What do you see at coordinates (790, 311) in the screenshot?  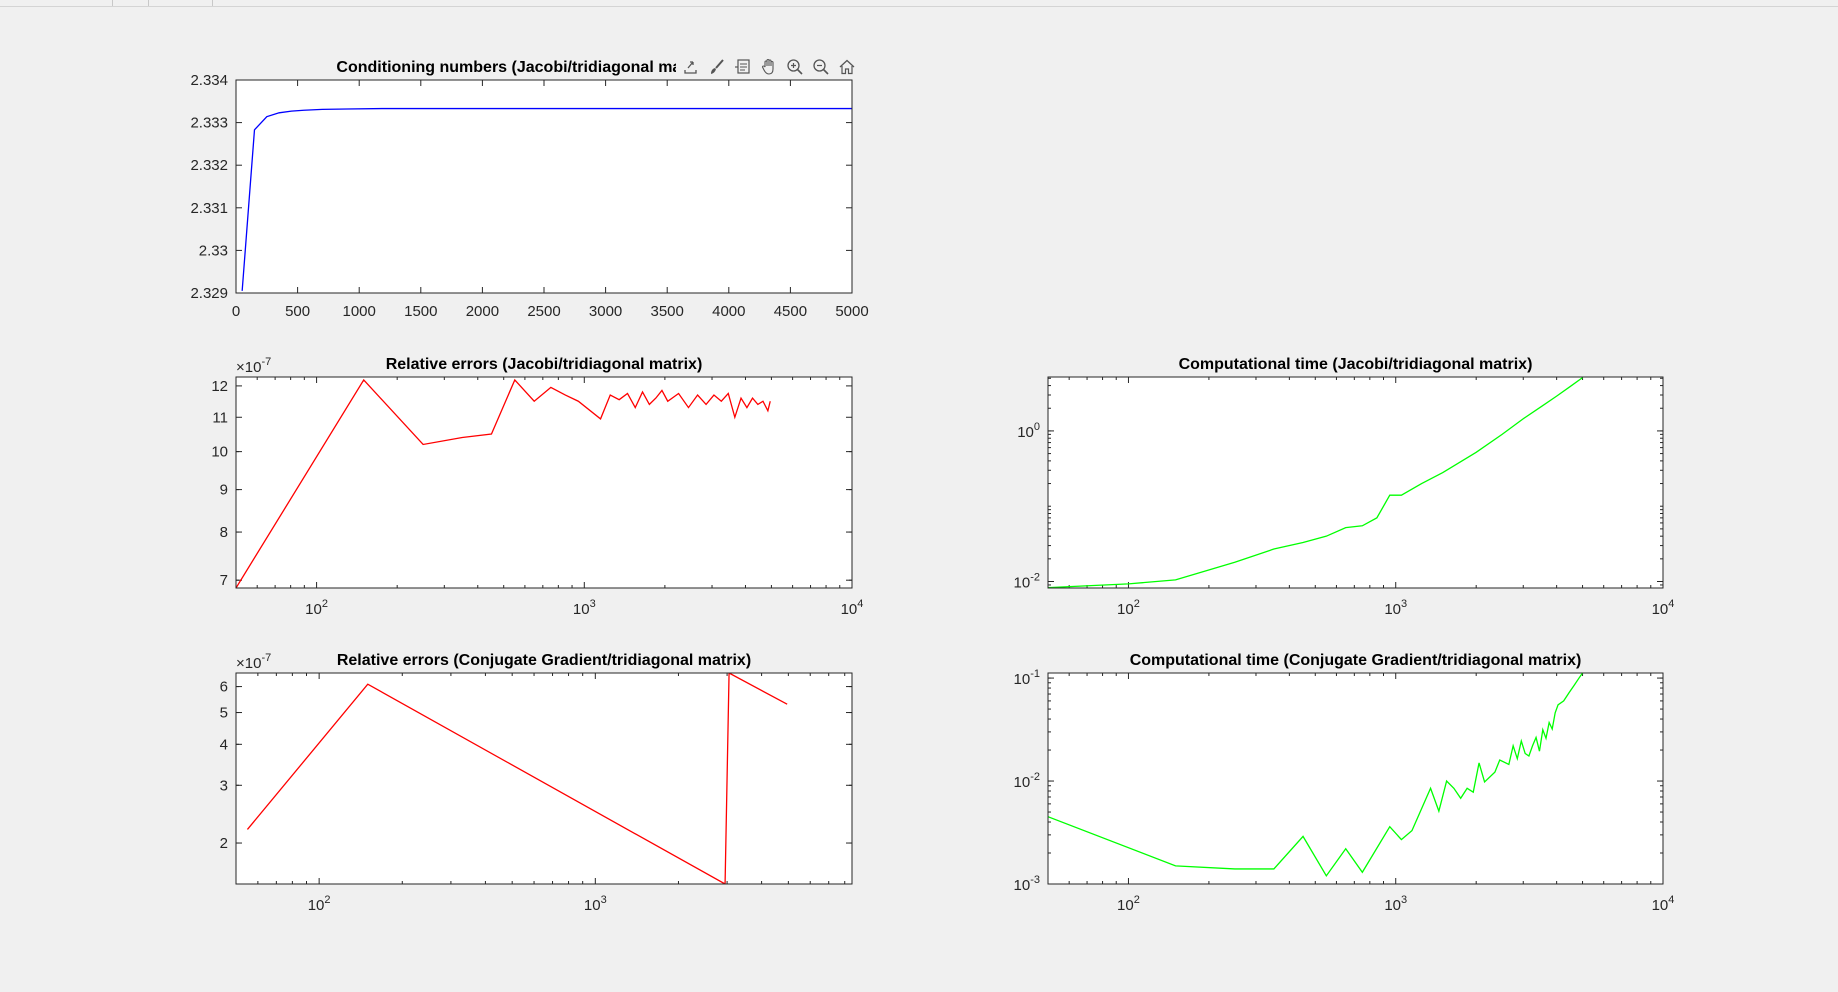 I see `x-tick-label: 4500` at bounding box center [790, 311].